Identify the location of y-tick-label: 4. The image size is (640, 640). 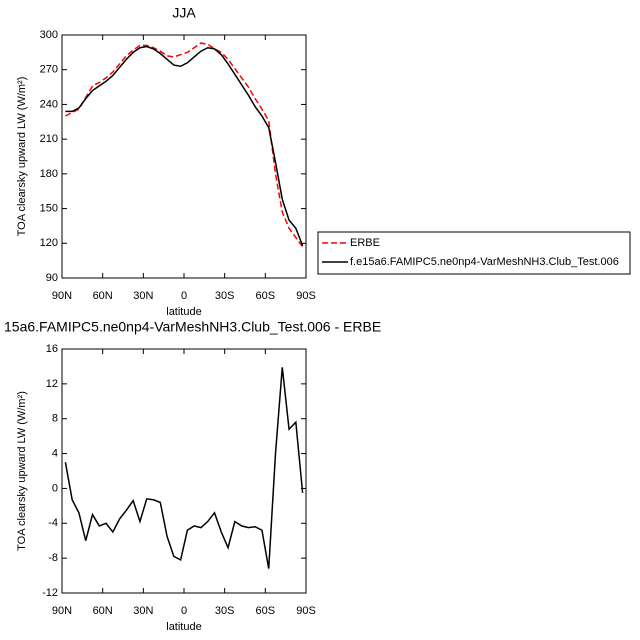
(55, 453).